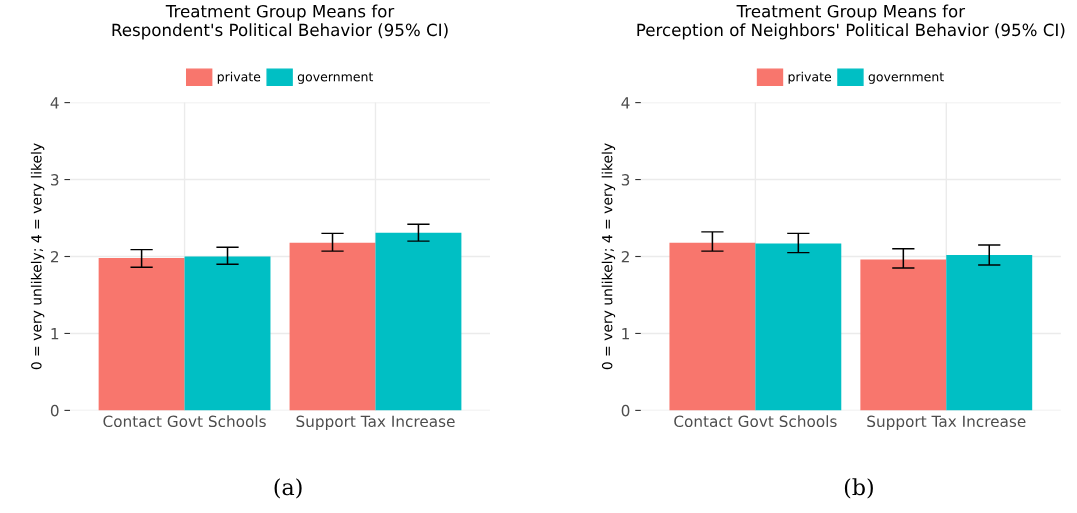 The height and width of the screenshot is (513, 1077). I want to click on chart-title: Treatment Group Means for Perception of Neighbors' Political Behavior (95% CI), so click(851, 22).